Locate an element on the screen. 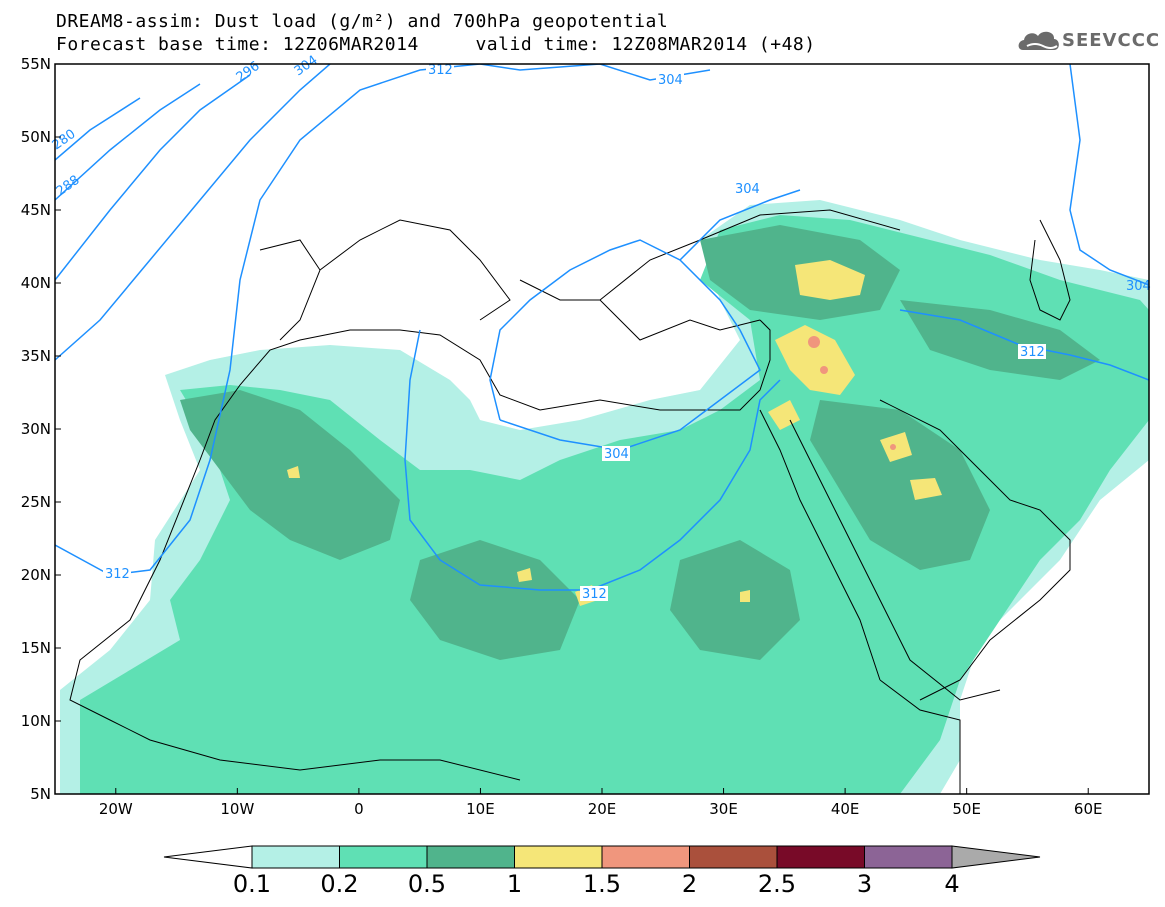  dust-region-high-mali is located at coordinates (293, 472).